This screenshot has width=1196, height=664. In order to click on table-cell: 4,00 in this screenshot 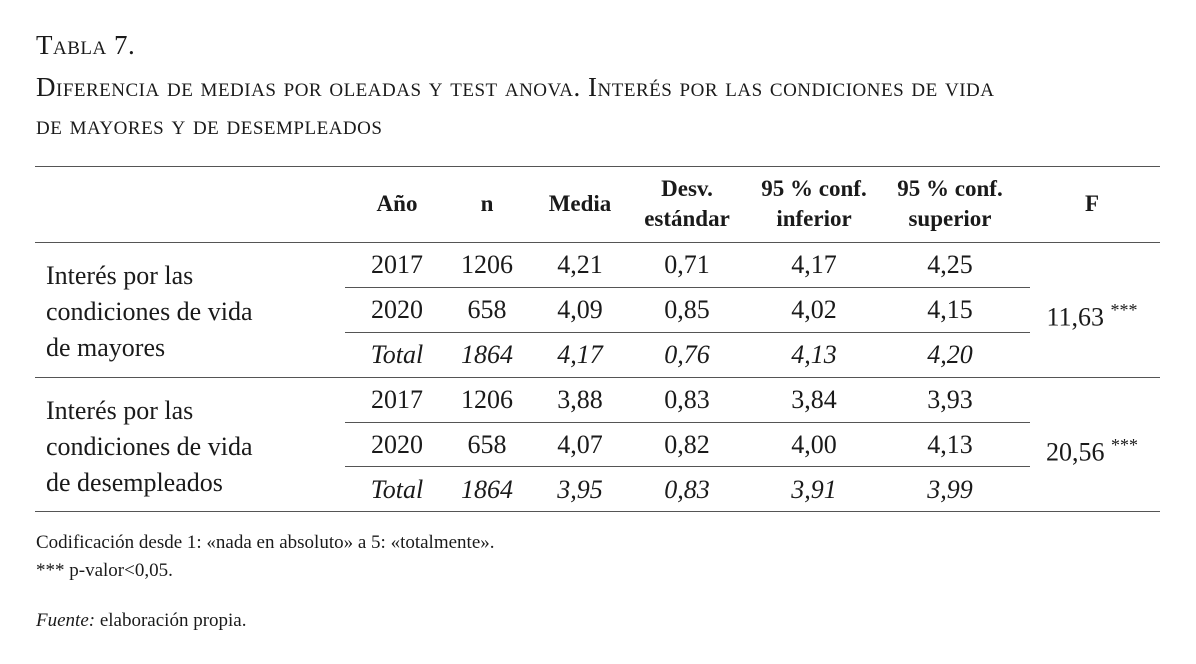, I will do `click(814, 444)`.